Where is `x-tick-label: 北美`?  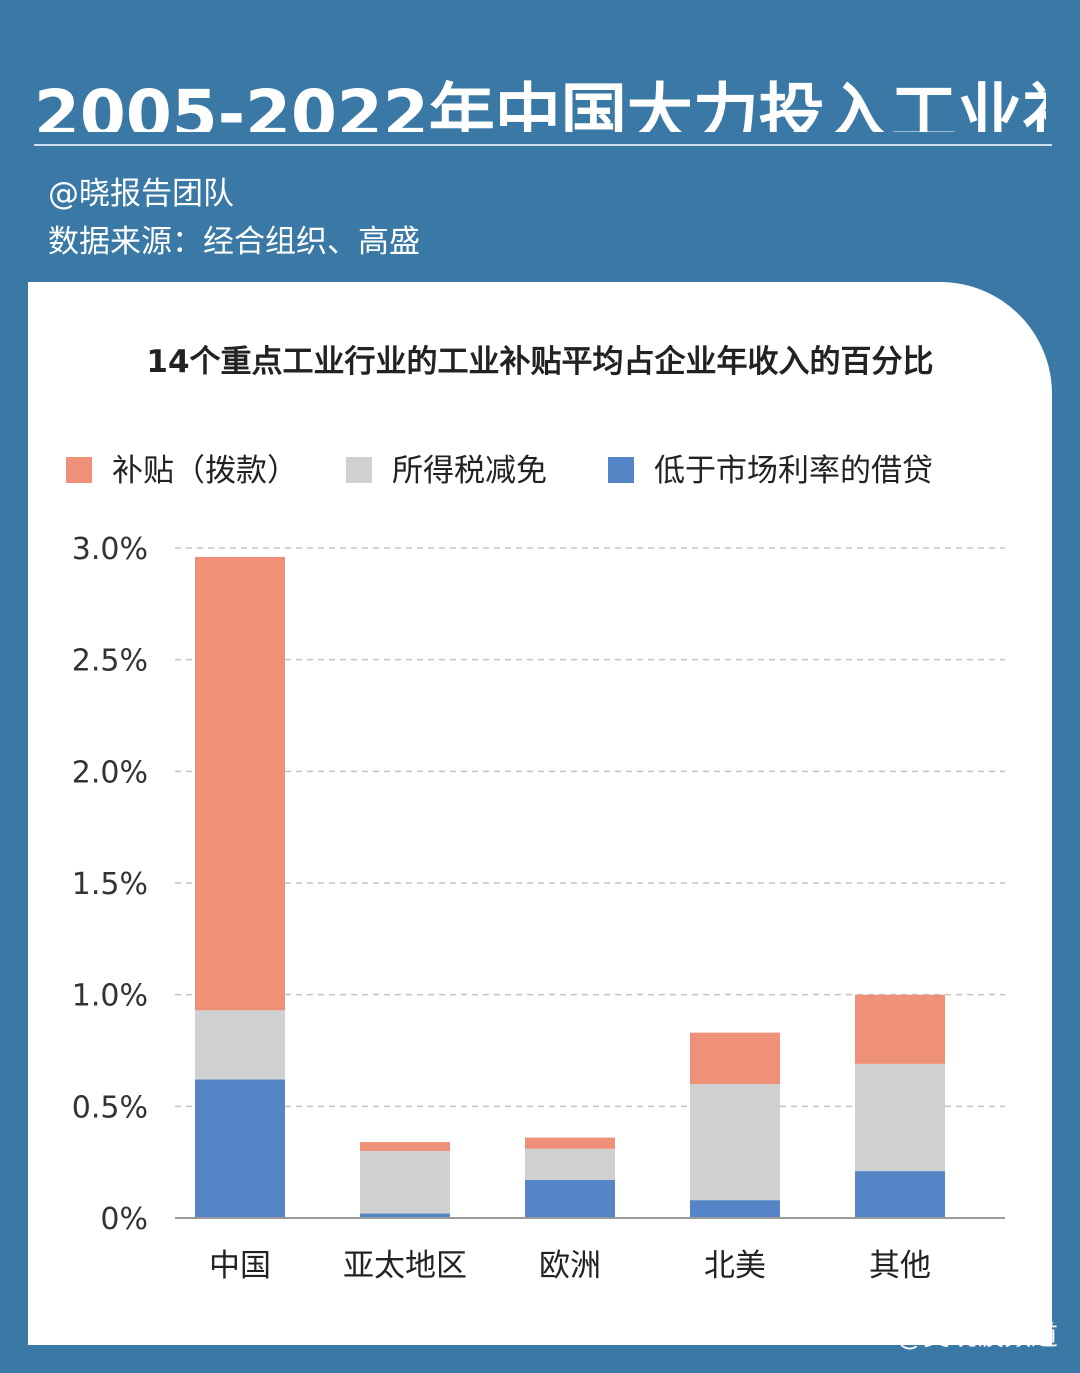
x-tick-label: 北美 is located at coordinates (735, 1266).